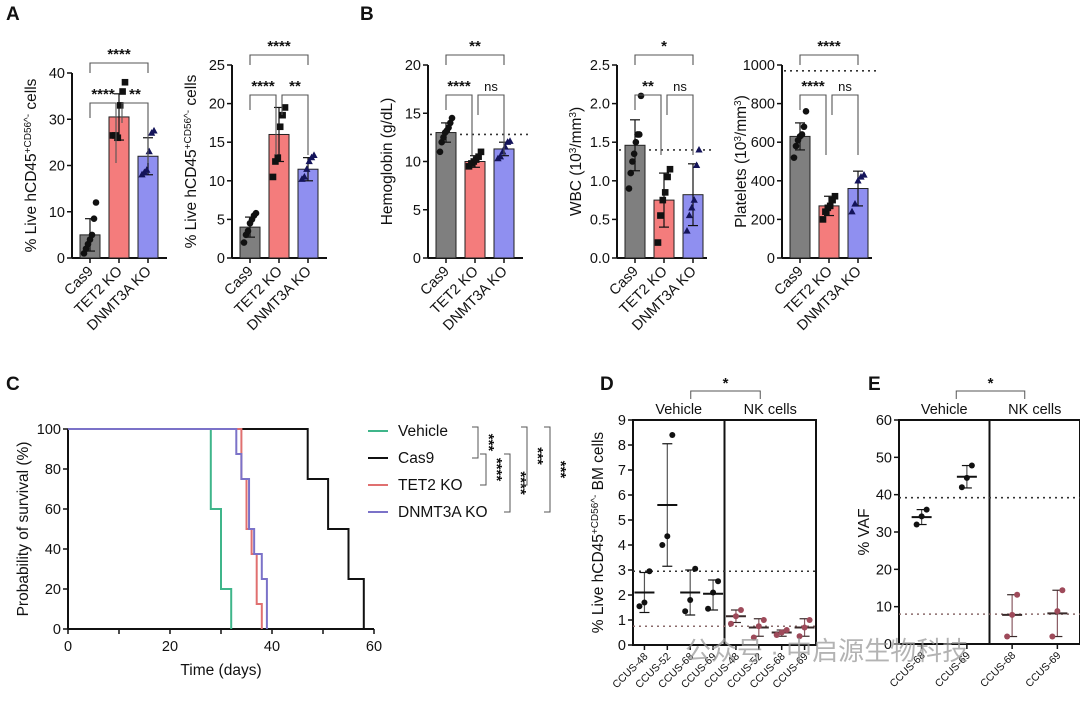 This screenshot has width=1080, height=705. Describe the element at coordinates (443, 512) in the screenshot. I see `legend-label: DNMT3A KO` at that location.